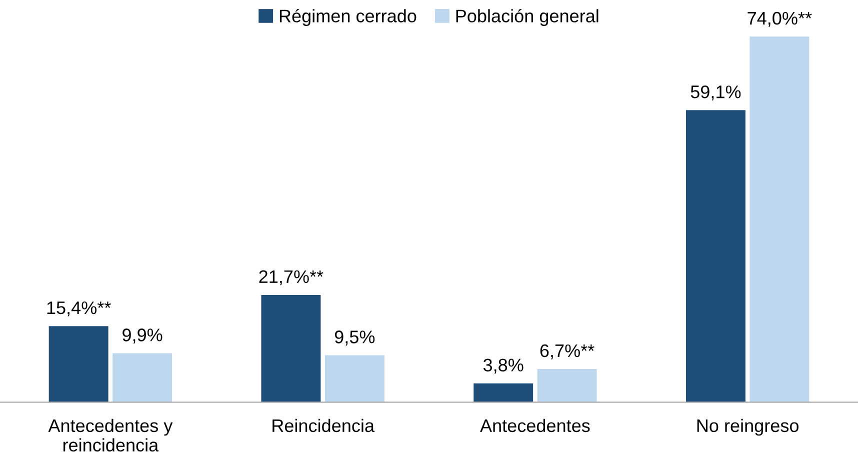 The image size is (858, 457). What do you see at coordinates (110, 435) in the screenshot?
I see `x-tick-label: Antecedentes y reincidencia` at bounding box center [110, 435].